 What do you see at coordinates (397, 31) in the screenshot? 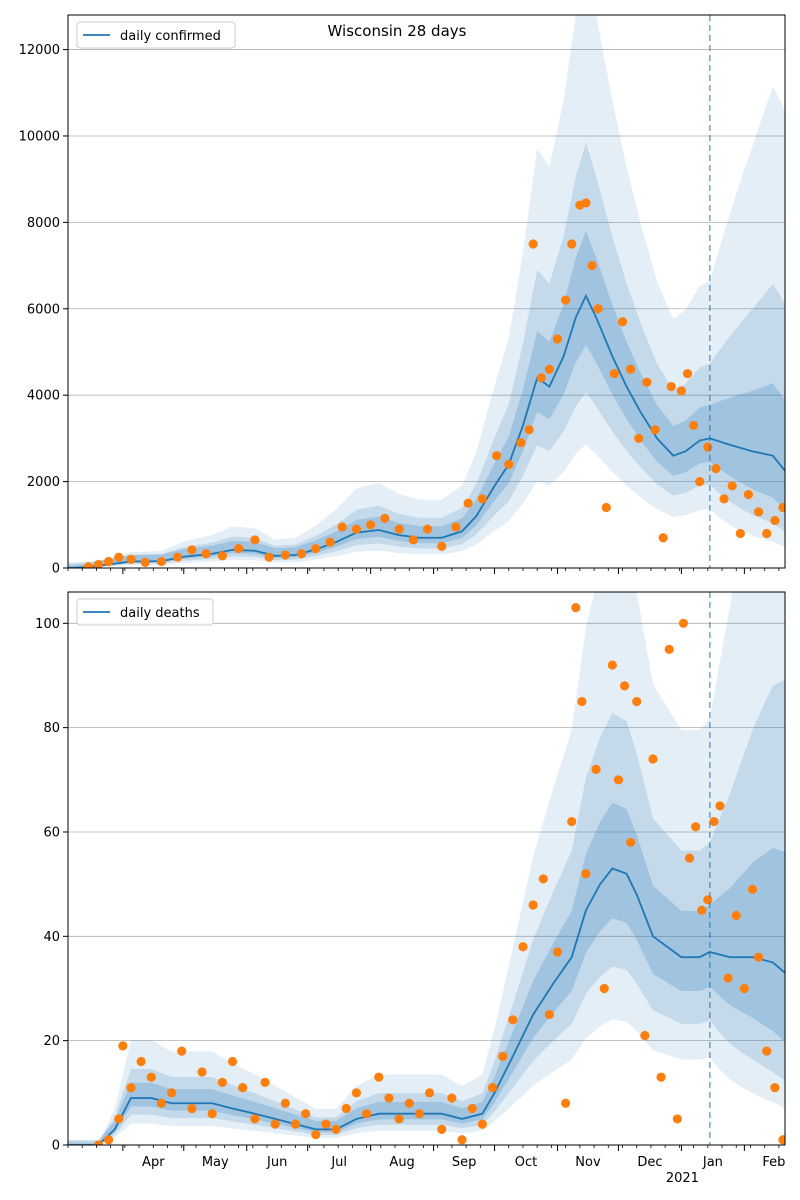
I see `chart-title: Wisconsin 28 days` at bounding box center [397, 31].